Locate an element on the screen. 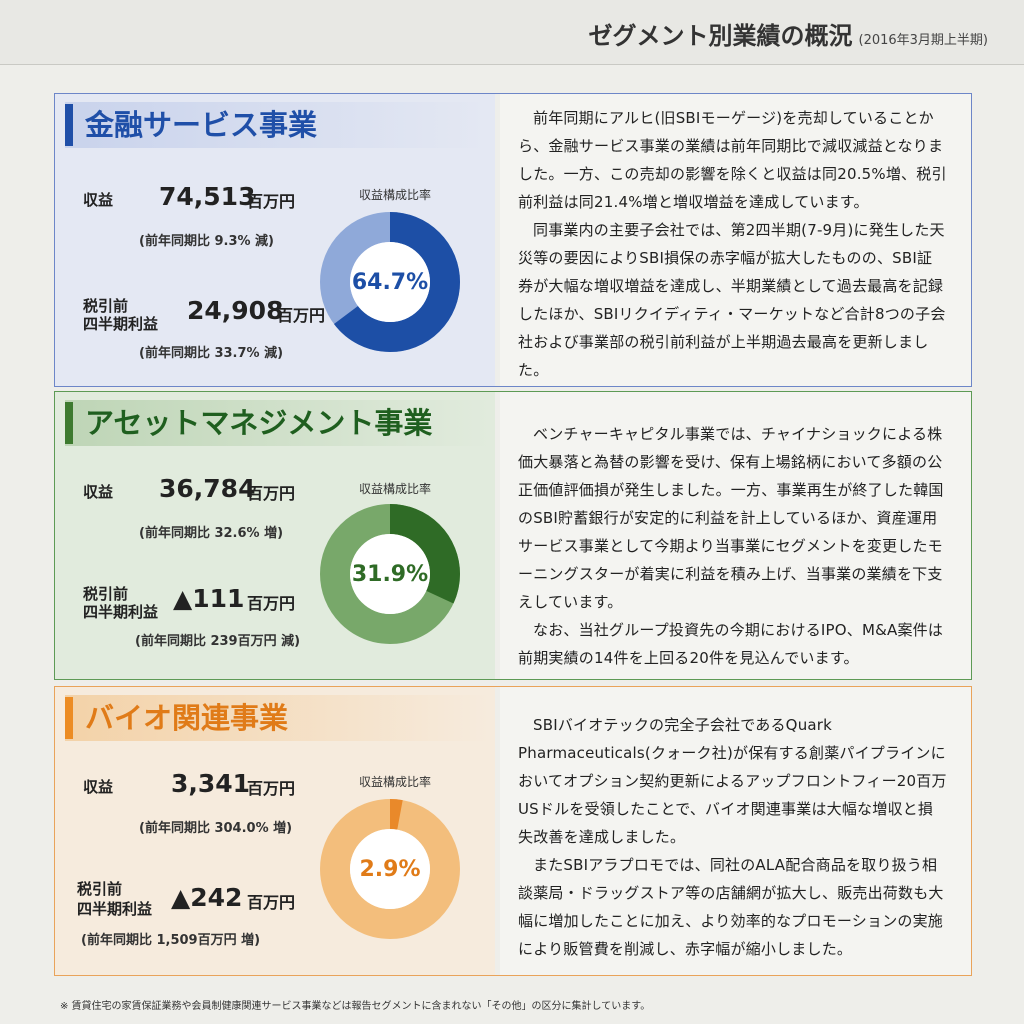  section-title: 金融サービス事業 is located at coordinates (277, 125).